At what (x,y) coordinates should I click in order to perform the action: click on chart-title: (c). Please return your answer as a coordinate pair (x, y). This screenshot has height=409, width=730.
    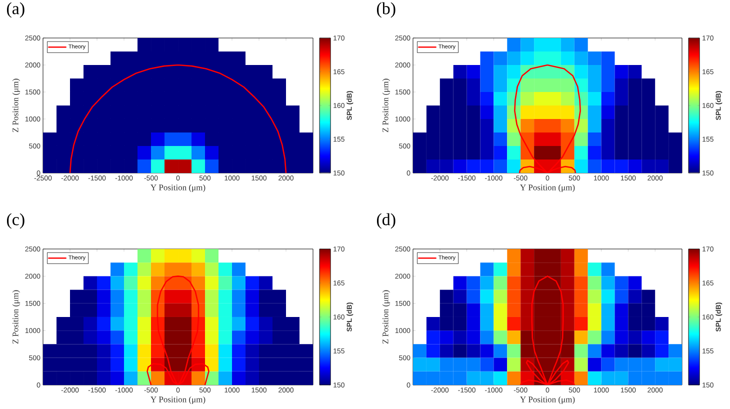
    Looking at the image, I should click on (15, 221).